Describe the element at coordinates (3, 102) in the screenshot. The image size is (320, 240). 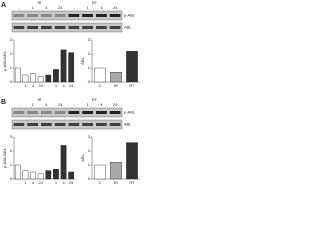
I see `panel-label: B` at that location.